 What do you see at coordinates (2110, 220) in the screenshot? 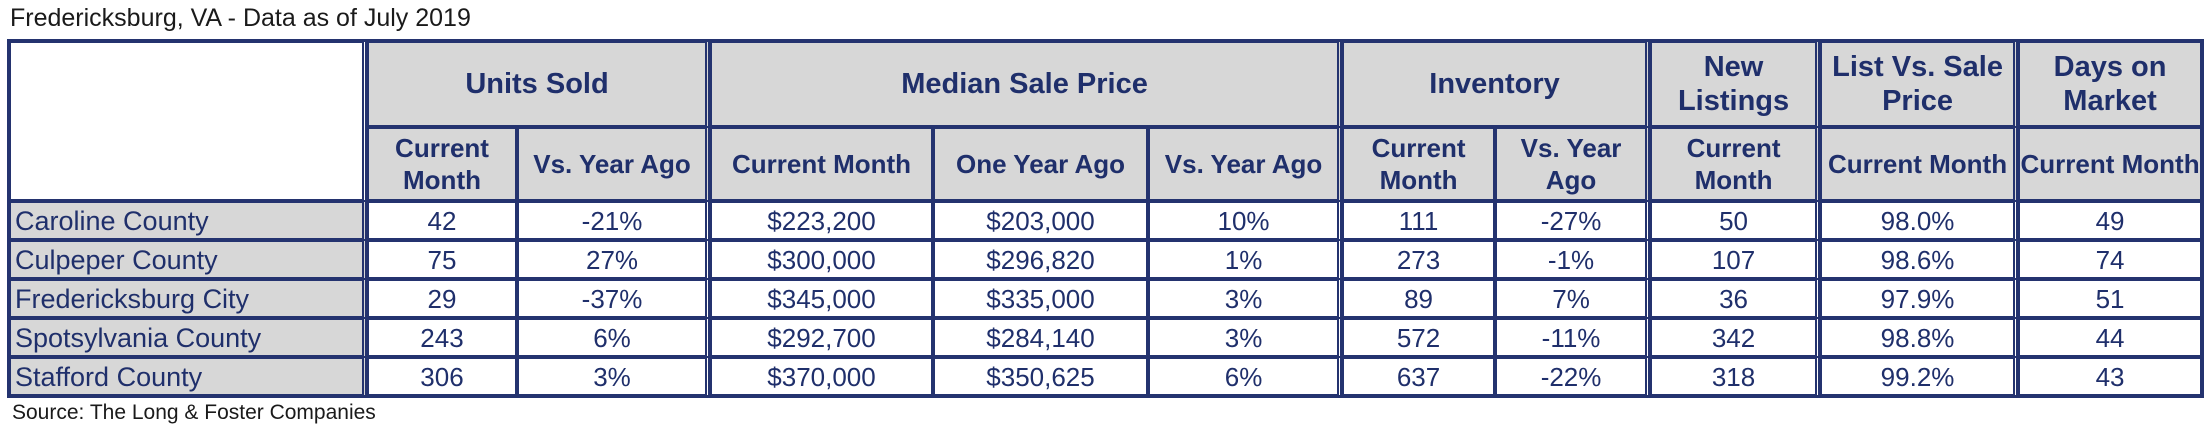
I see `days-on-market-cell: 49` at bounding box center [2110, 220].